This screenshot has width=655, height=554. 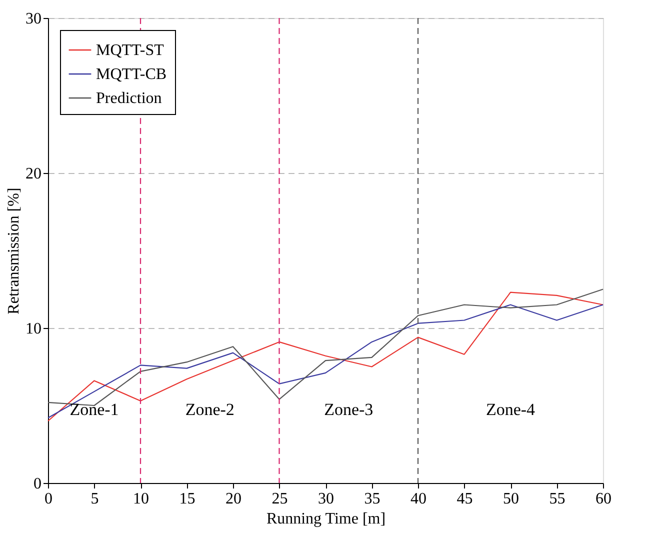 I want to click on x-tick-label: 30, so click(x=326, y=499).